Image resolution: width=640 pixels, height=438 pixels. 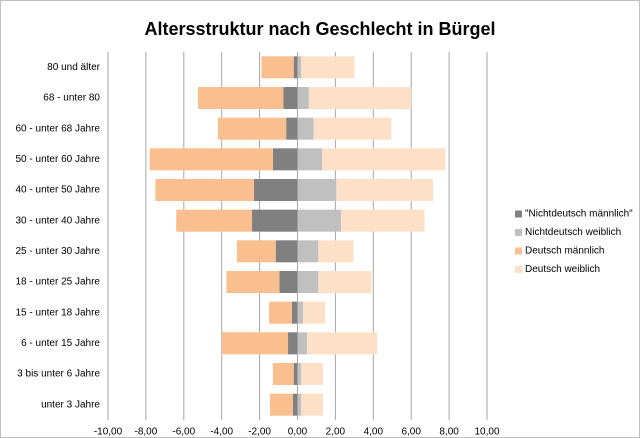 I want to click on x-tick-label: 2,00, so click(x=336, y=432).